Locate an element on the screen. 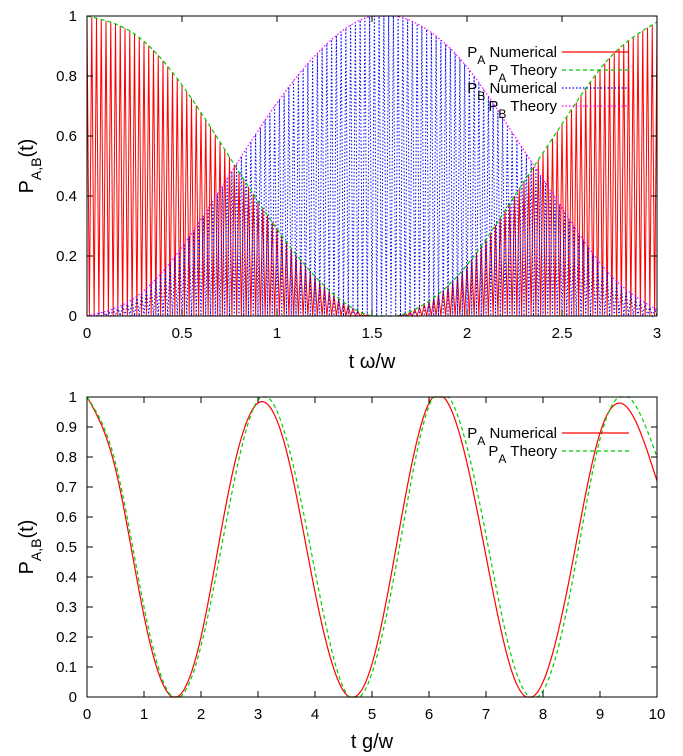 Image resolution: width=683 pixels, height=756 pixels. top-y-axis-label: PA,B(t) is located at coordinates (30, 166).